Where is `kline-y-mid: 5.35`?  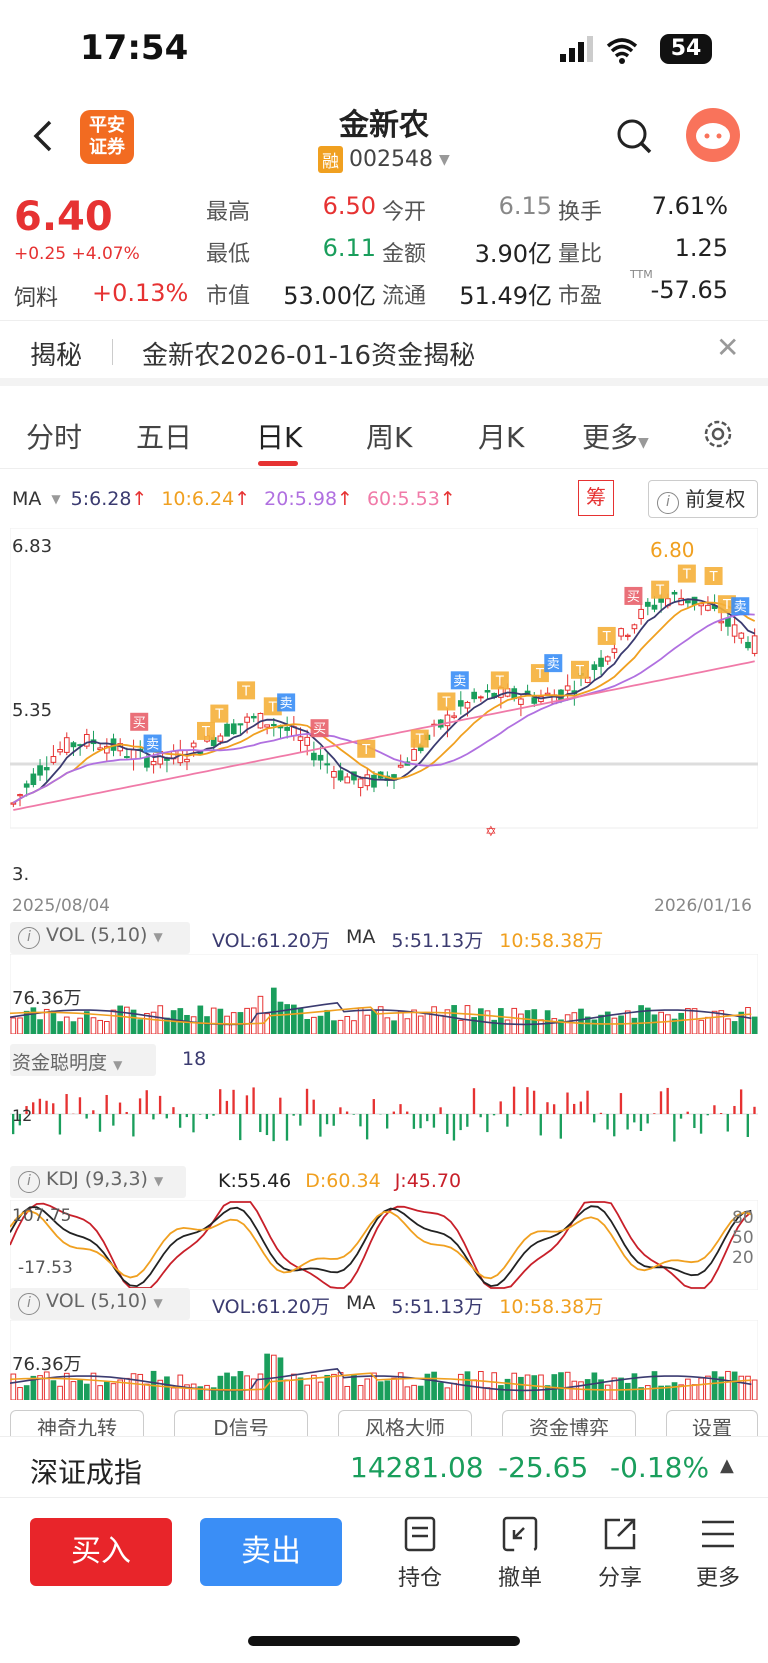 kline-y-mid: 5.35 is located at coordinates (32, 710).